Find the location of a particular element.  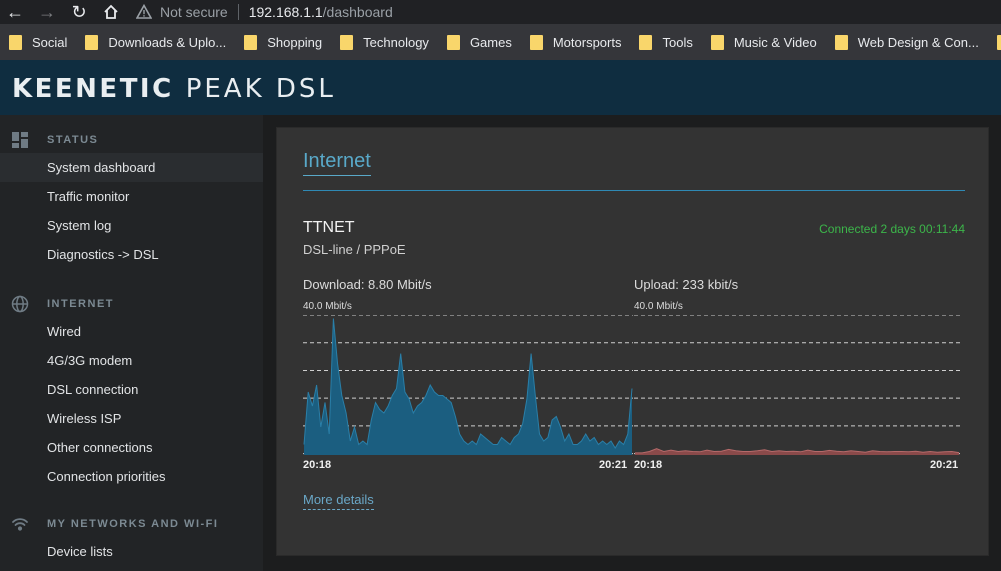

url-field: Not secure 192.168.1.1/dashboard is located at coordinates (264, 12).